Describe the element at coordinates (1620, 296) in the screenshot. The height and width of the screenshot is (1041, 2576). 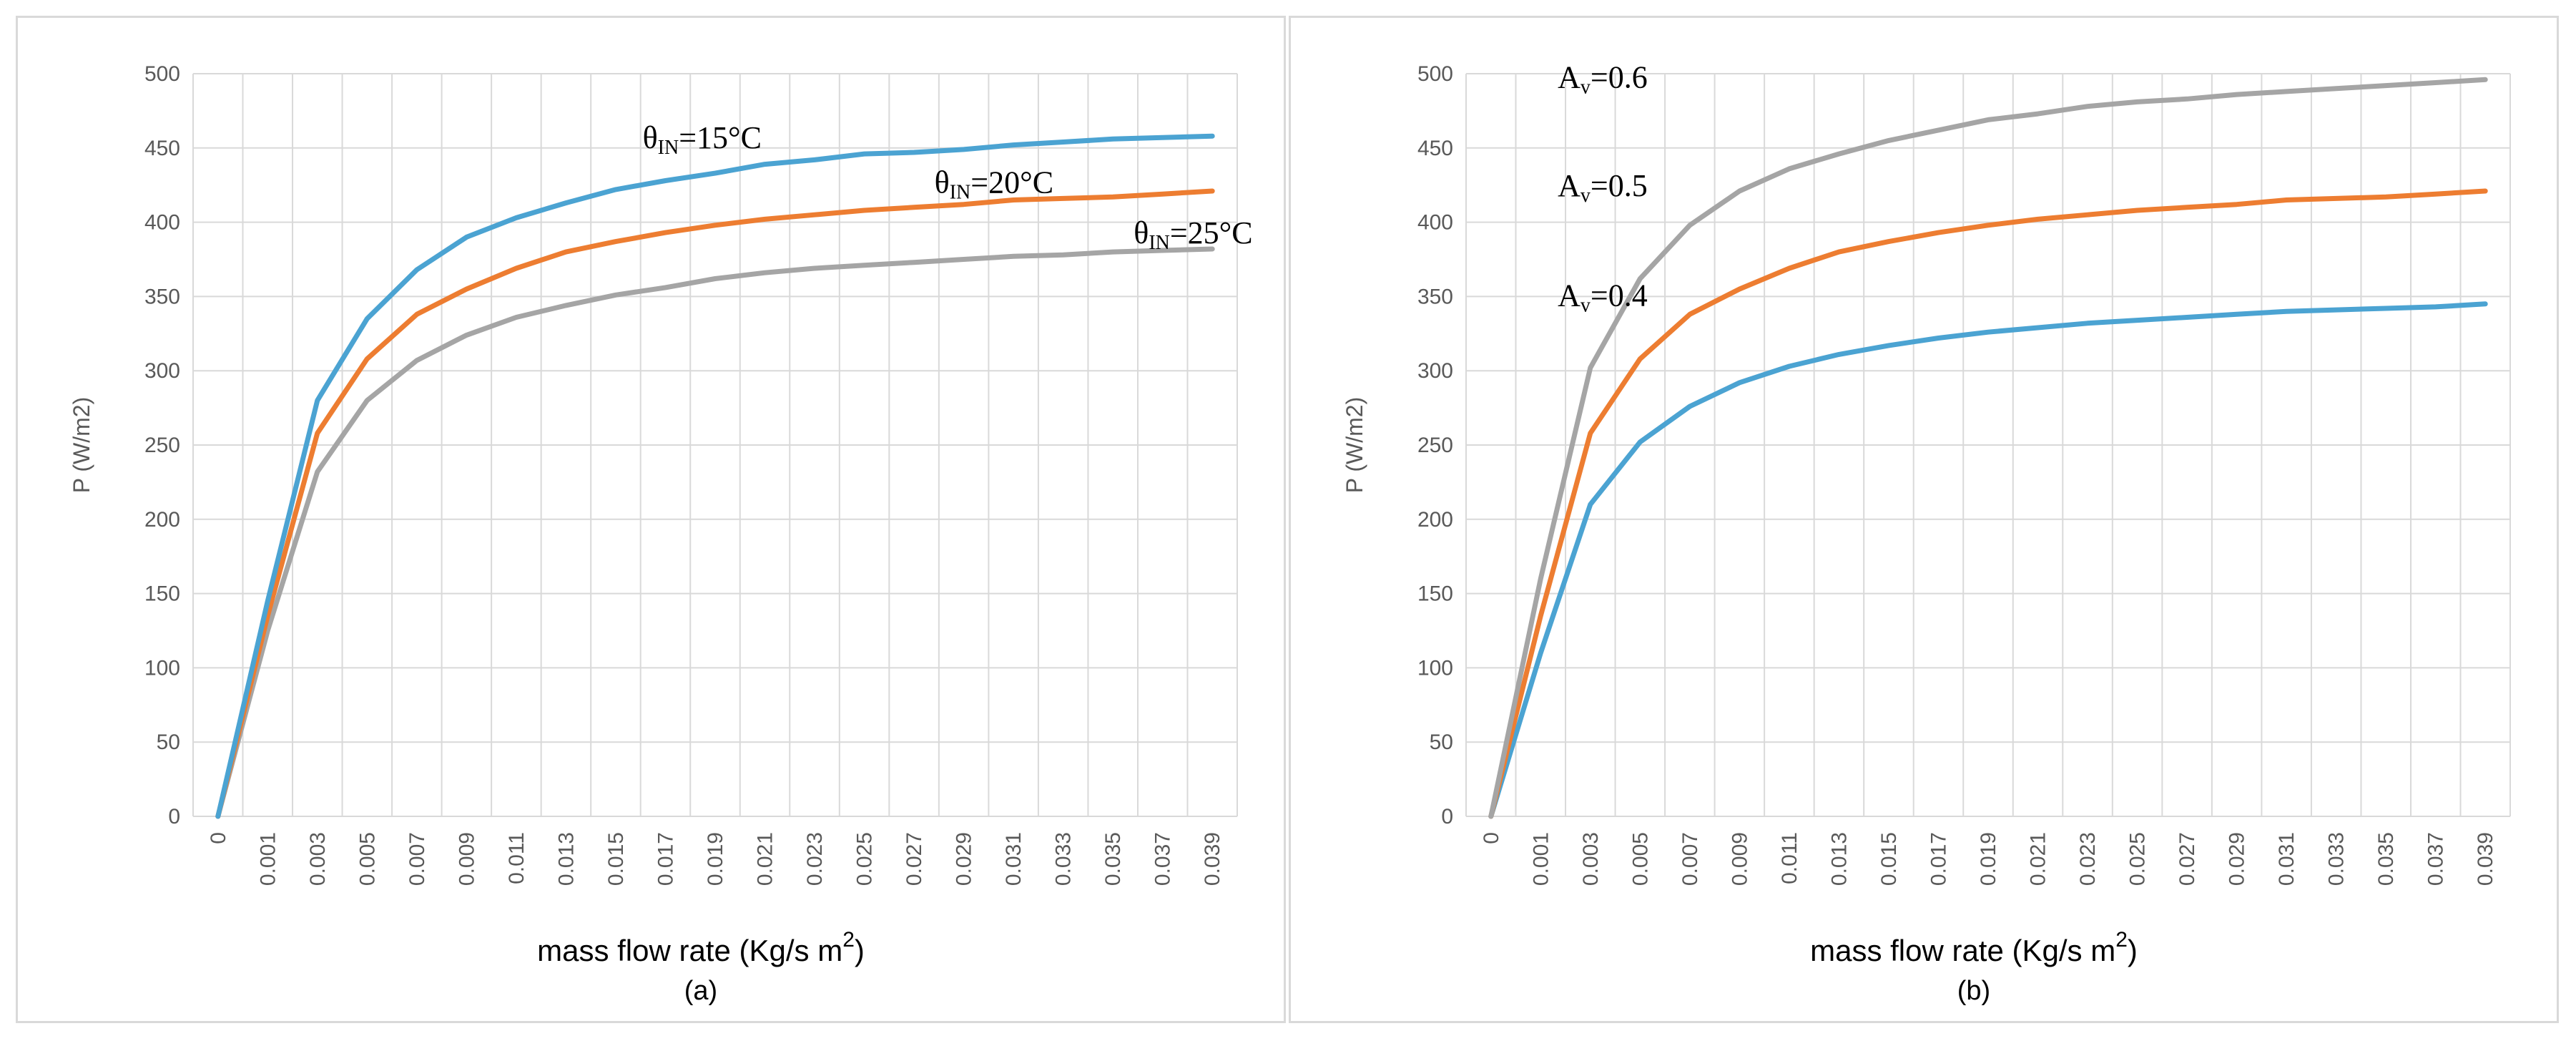
I see `annotation-value: =0.4` at that location.